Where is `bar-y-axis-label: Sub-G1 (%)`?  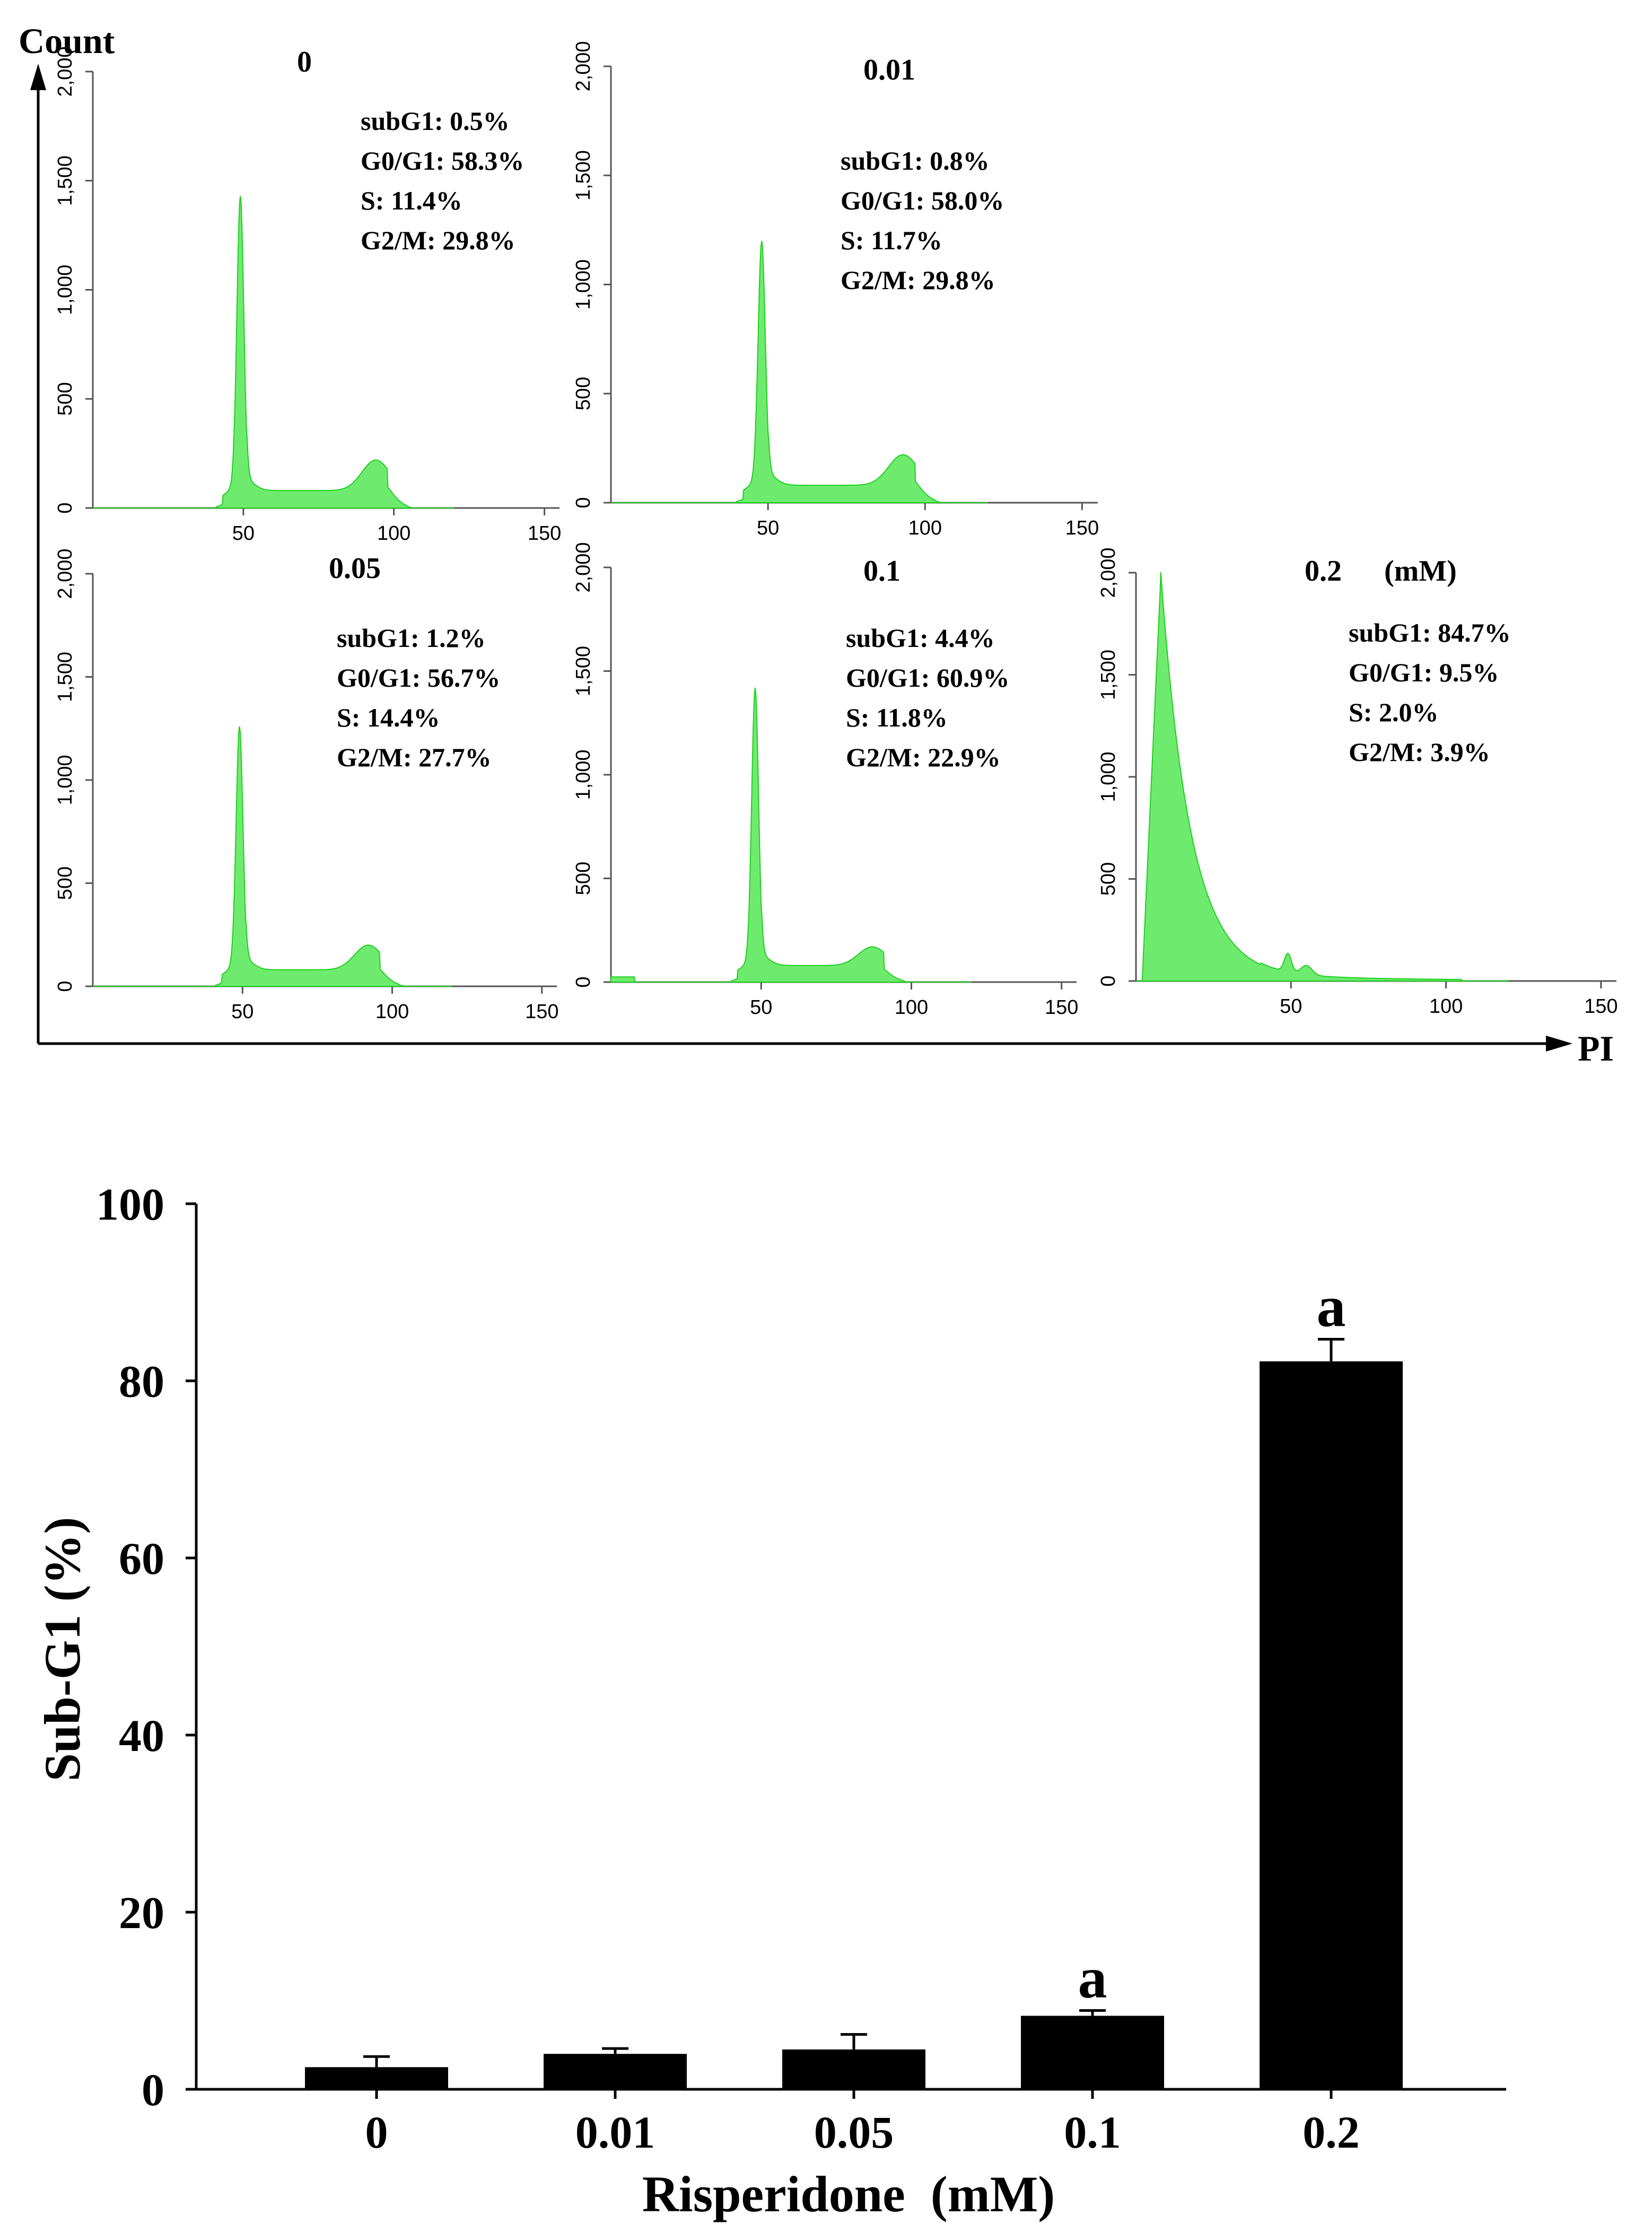 bar-y-axis-label: Sub-G1 (%) is located at coordinates (63, 1649).